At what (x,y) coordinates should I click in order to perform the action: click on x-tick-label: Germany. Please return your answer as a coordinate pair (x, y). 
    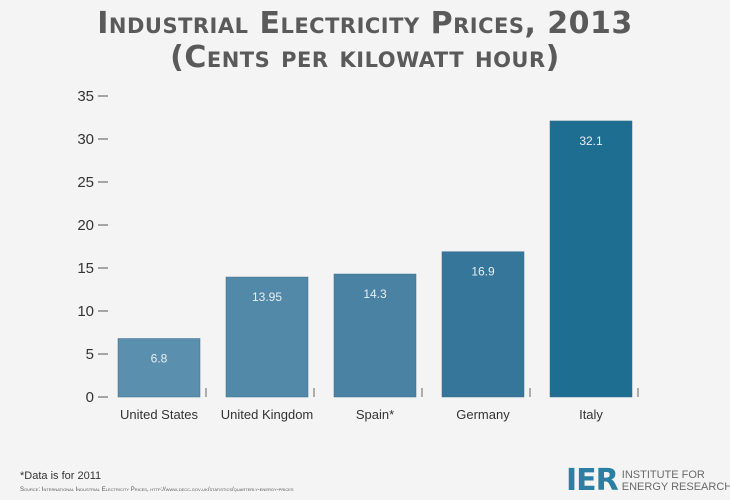
    Looking at the image, I should click on (483, 414).